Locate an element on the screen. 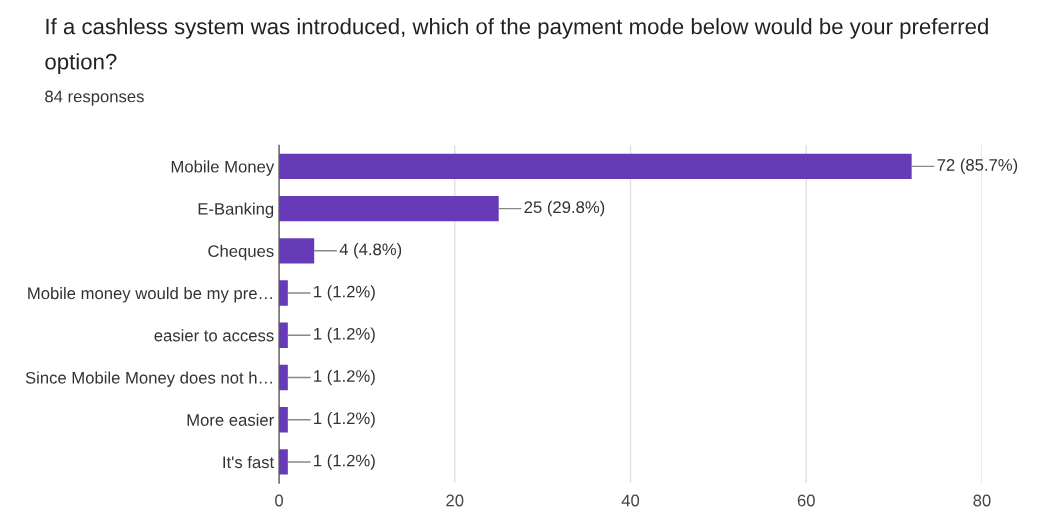  data-label: 72 (85.7%) is located at coordinates (977, 166).